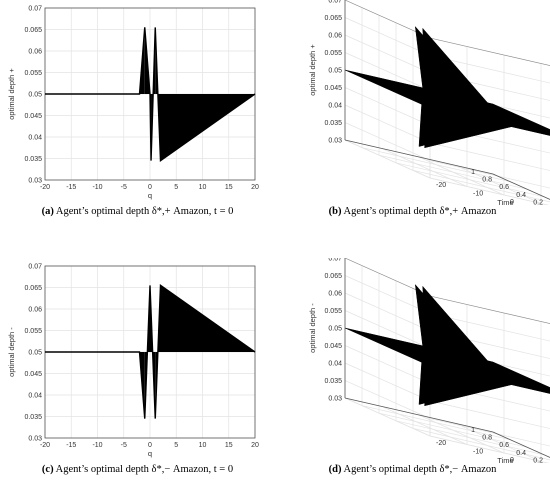  What do you see at coordinates (420, 469) in the screenshot?
I see `caption-text: Agent’s optimal depth δ*,− Amazon` at bounding box center [420, 469].